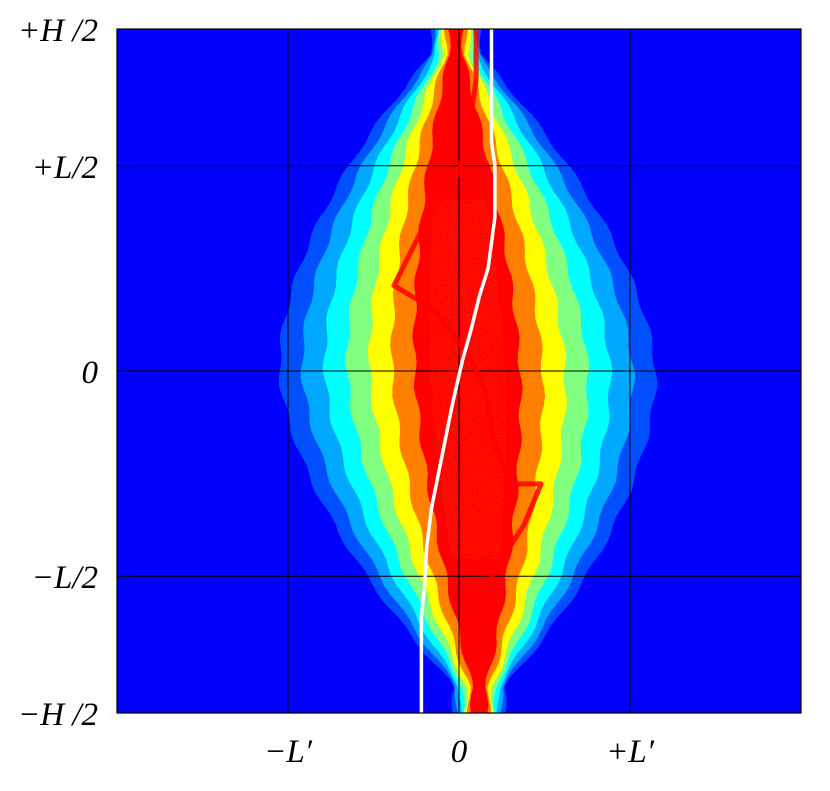 This screenshot has width=830, height=791. Describe the element at coordinates (467, 380) in the screenshot. I see `density-core` at that location.